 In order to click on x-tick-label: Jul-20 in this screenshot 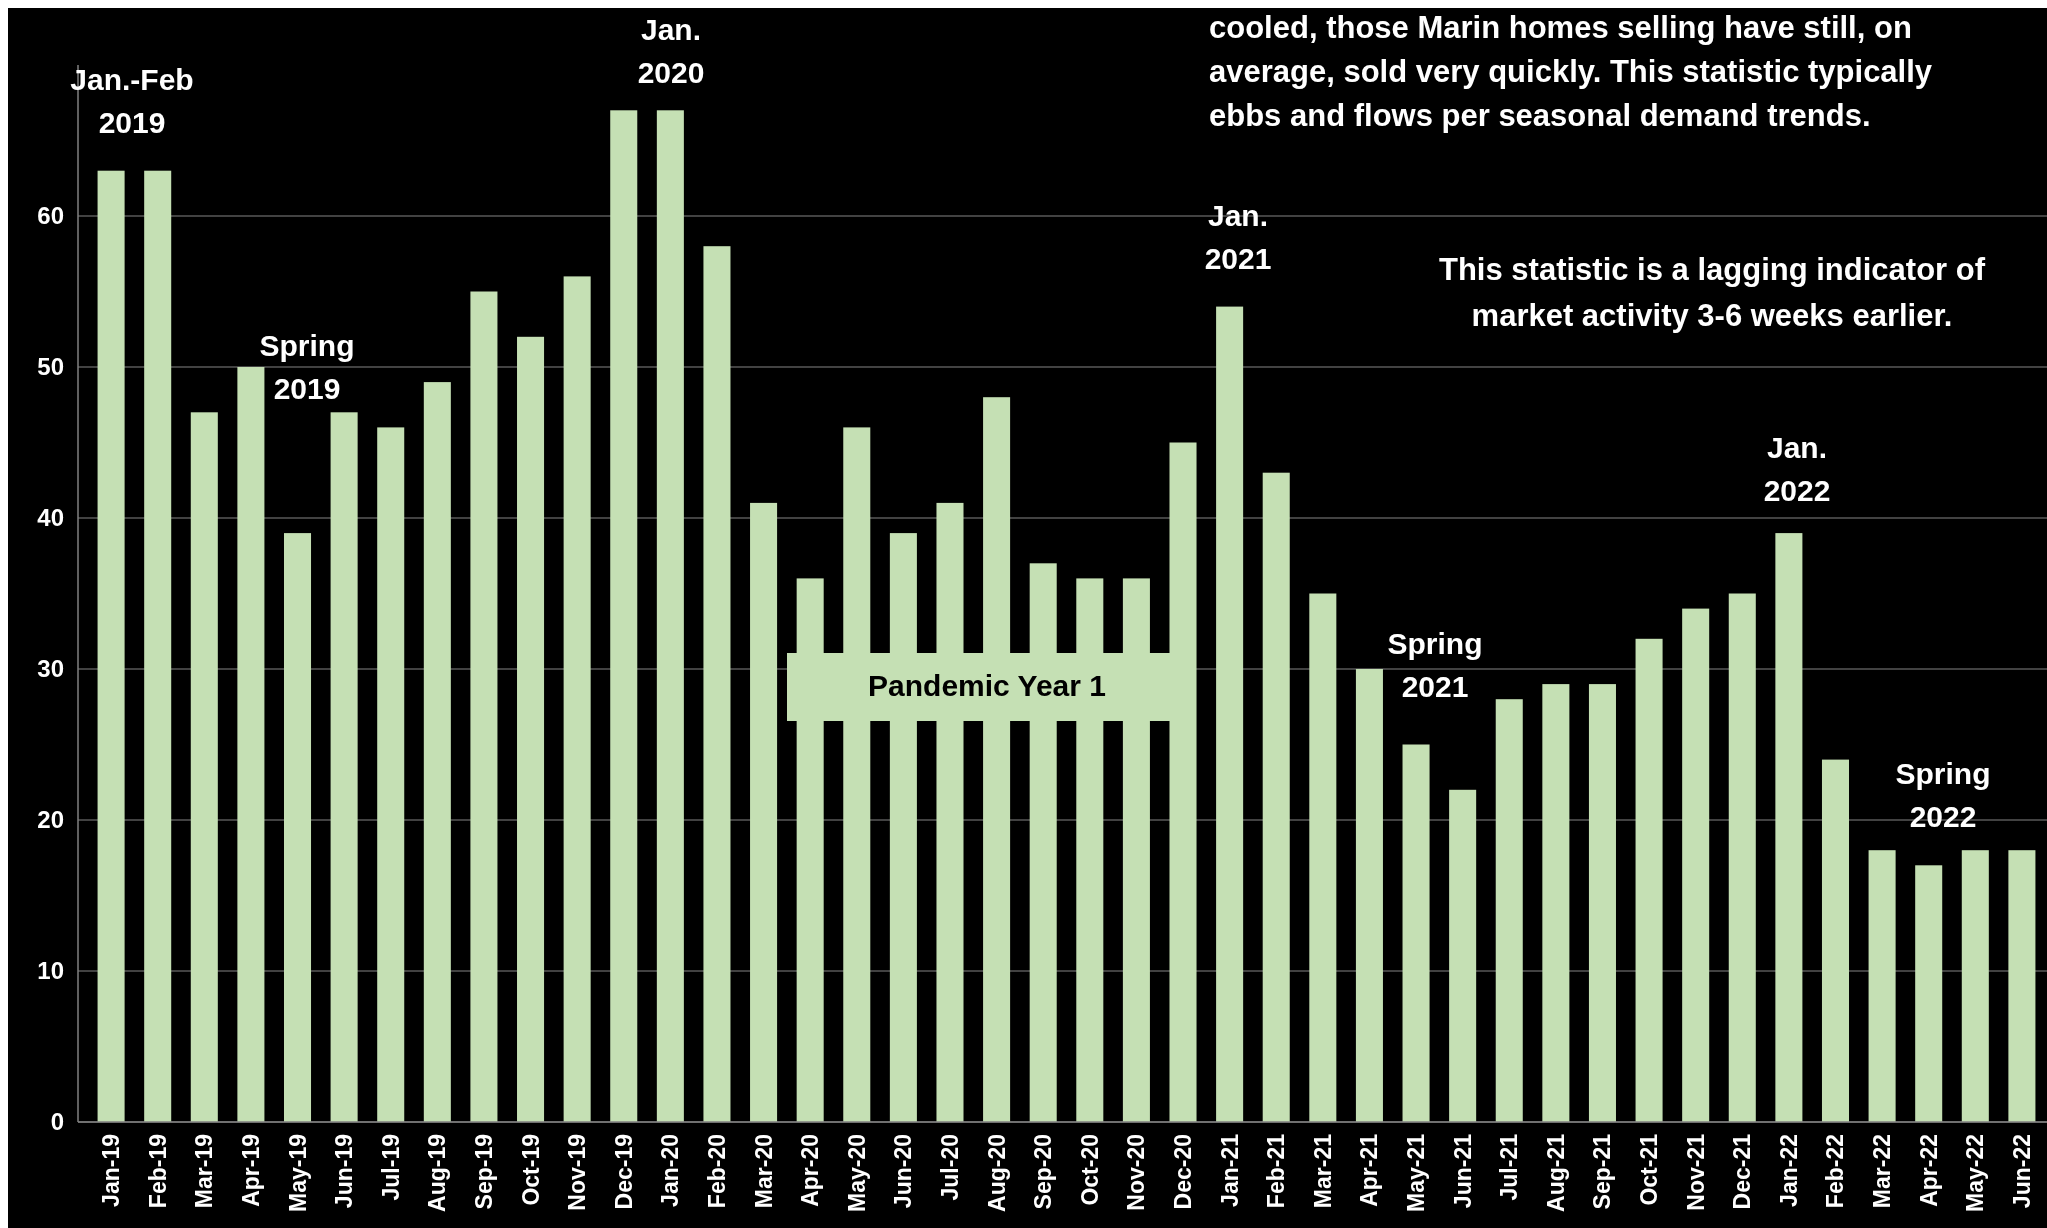, I will do `click(949, 1167)`.